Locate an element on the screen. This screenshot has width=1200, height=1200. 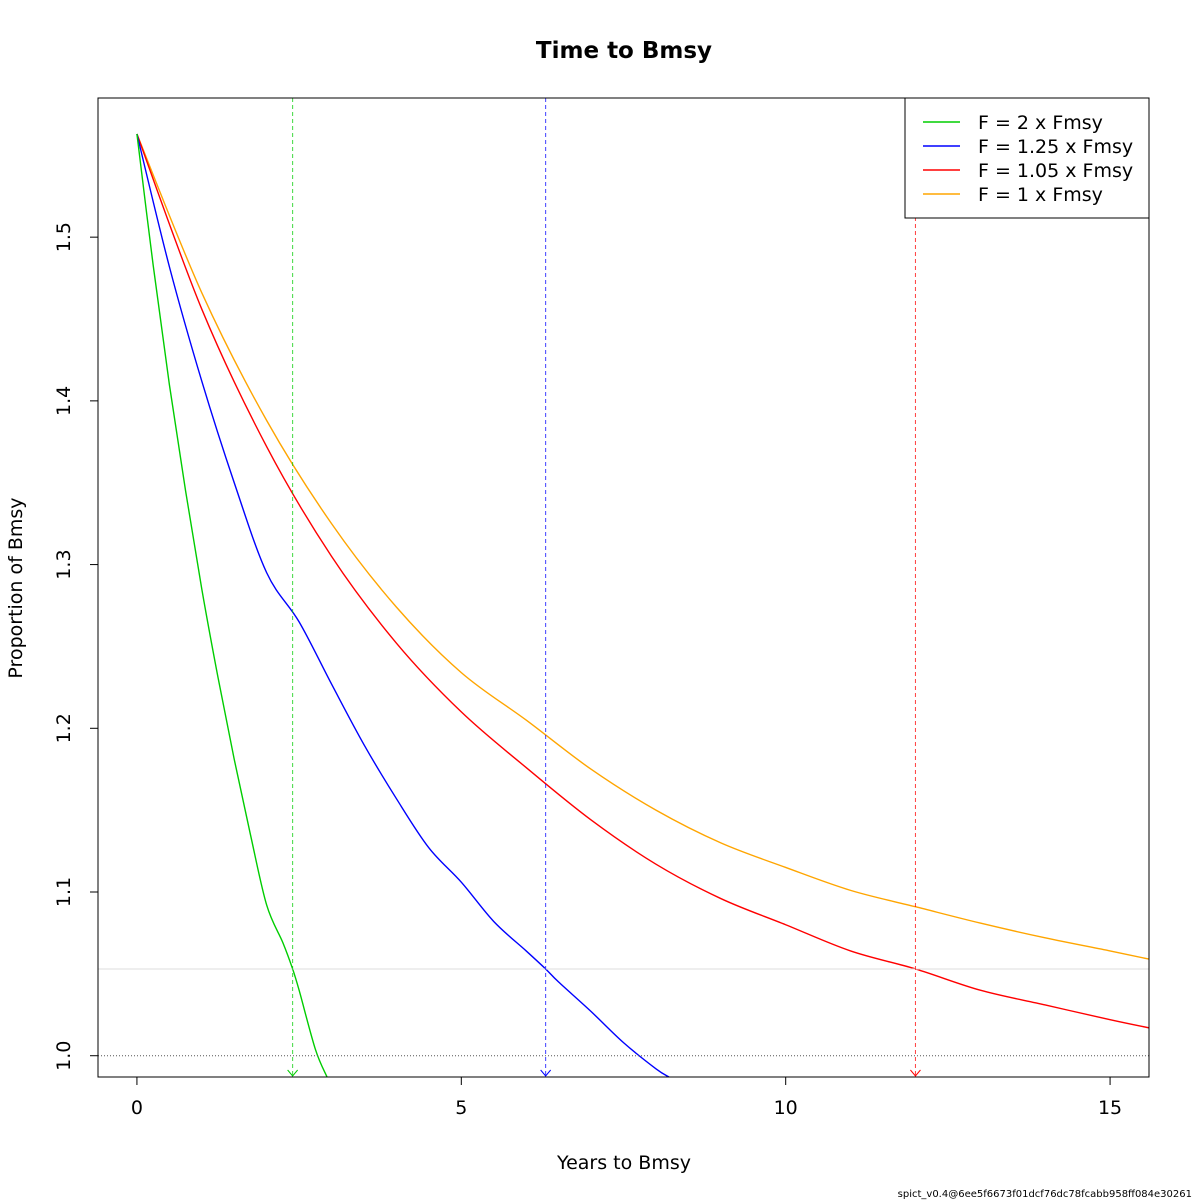
chart-title: Time to Bmsy is located at coordinates (624, 51).